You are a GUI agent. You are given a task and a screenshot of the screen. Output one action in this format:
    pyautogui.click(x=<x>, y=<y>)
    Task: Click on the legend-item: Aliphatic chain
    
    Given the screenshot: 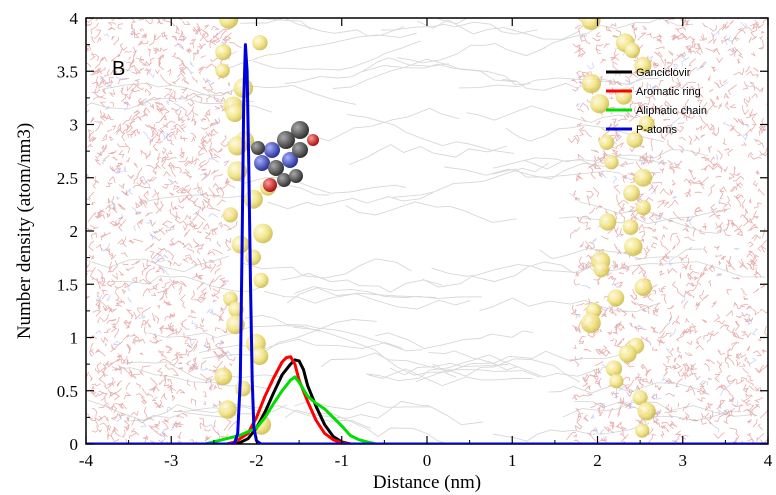 What is the action you would take?
    pyautogui.click(x=656, y=111)
    